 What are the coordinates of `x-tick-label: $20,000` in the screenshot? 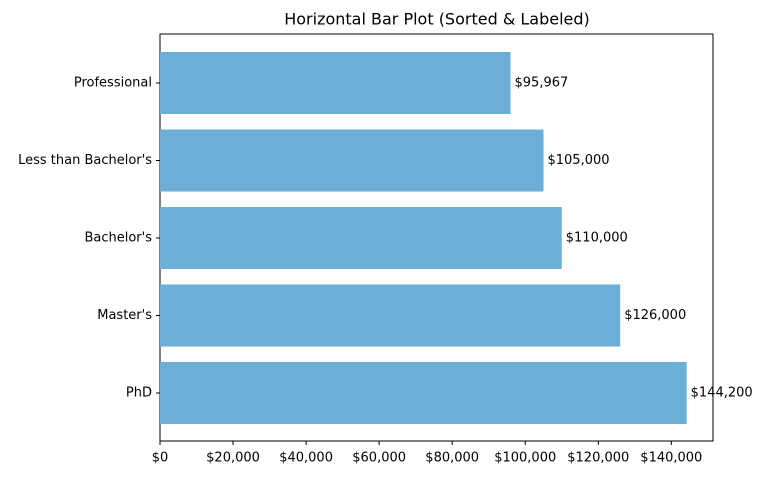 It's located at (233, 458).